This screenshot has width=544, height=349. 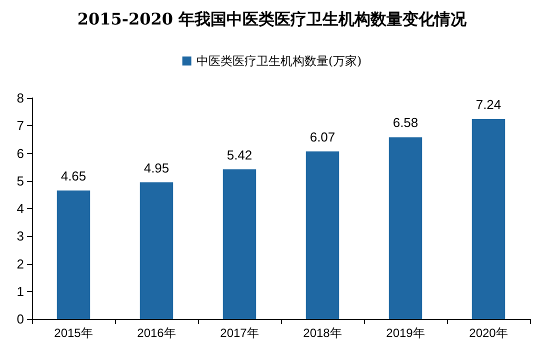 I want to click on y-tick-label: 7, so click(x=20, y=126).